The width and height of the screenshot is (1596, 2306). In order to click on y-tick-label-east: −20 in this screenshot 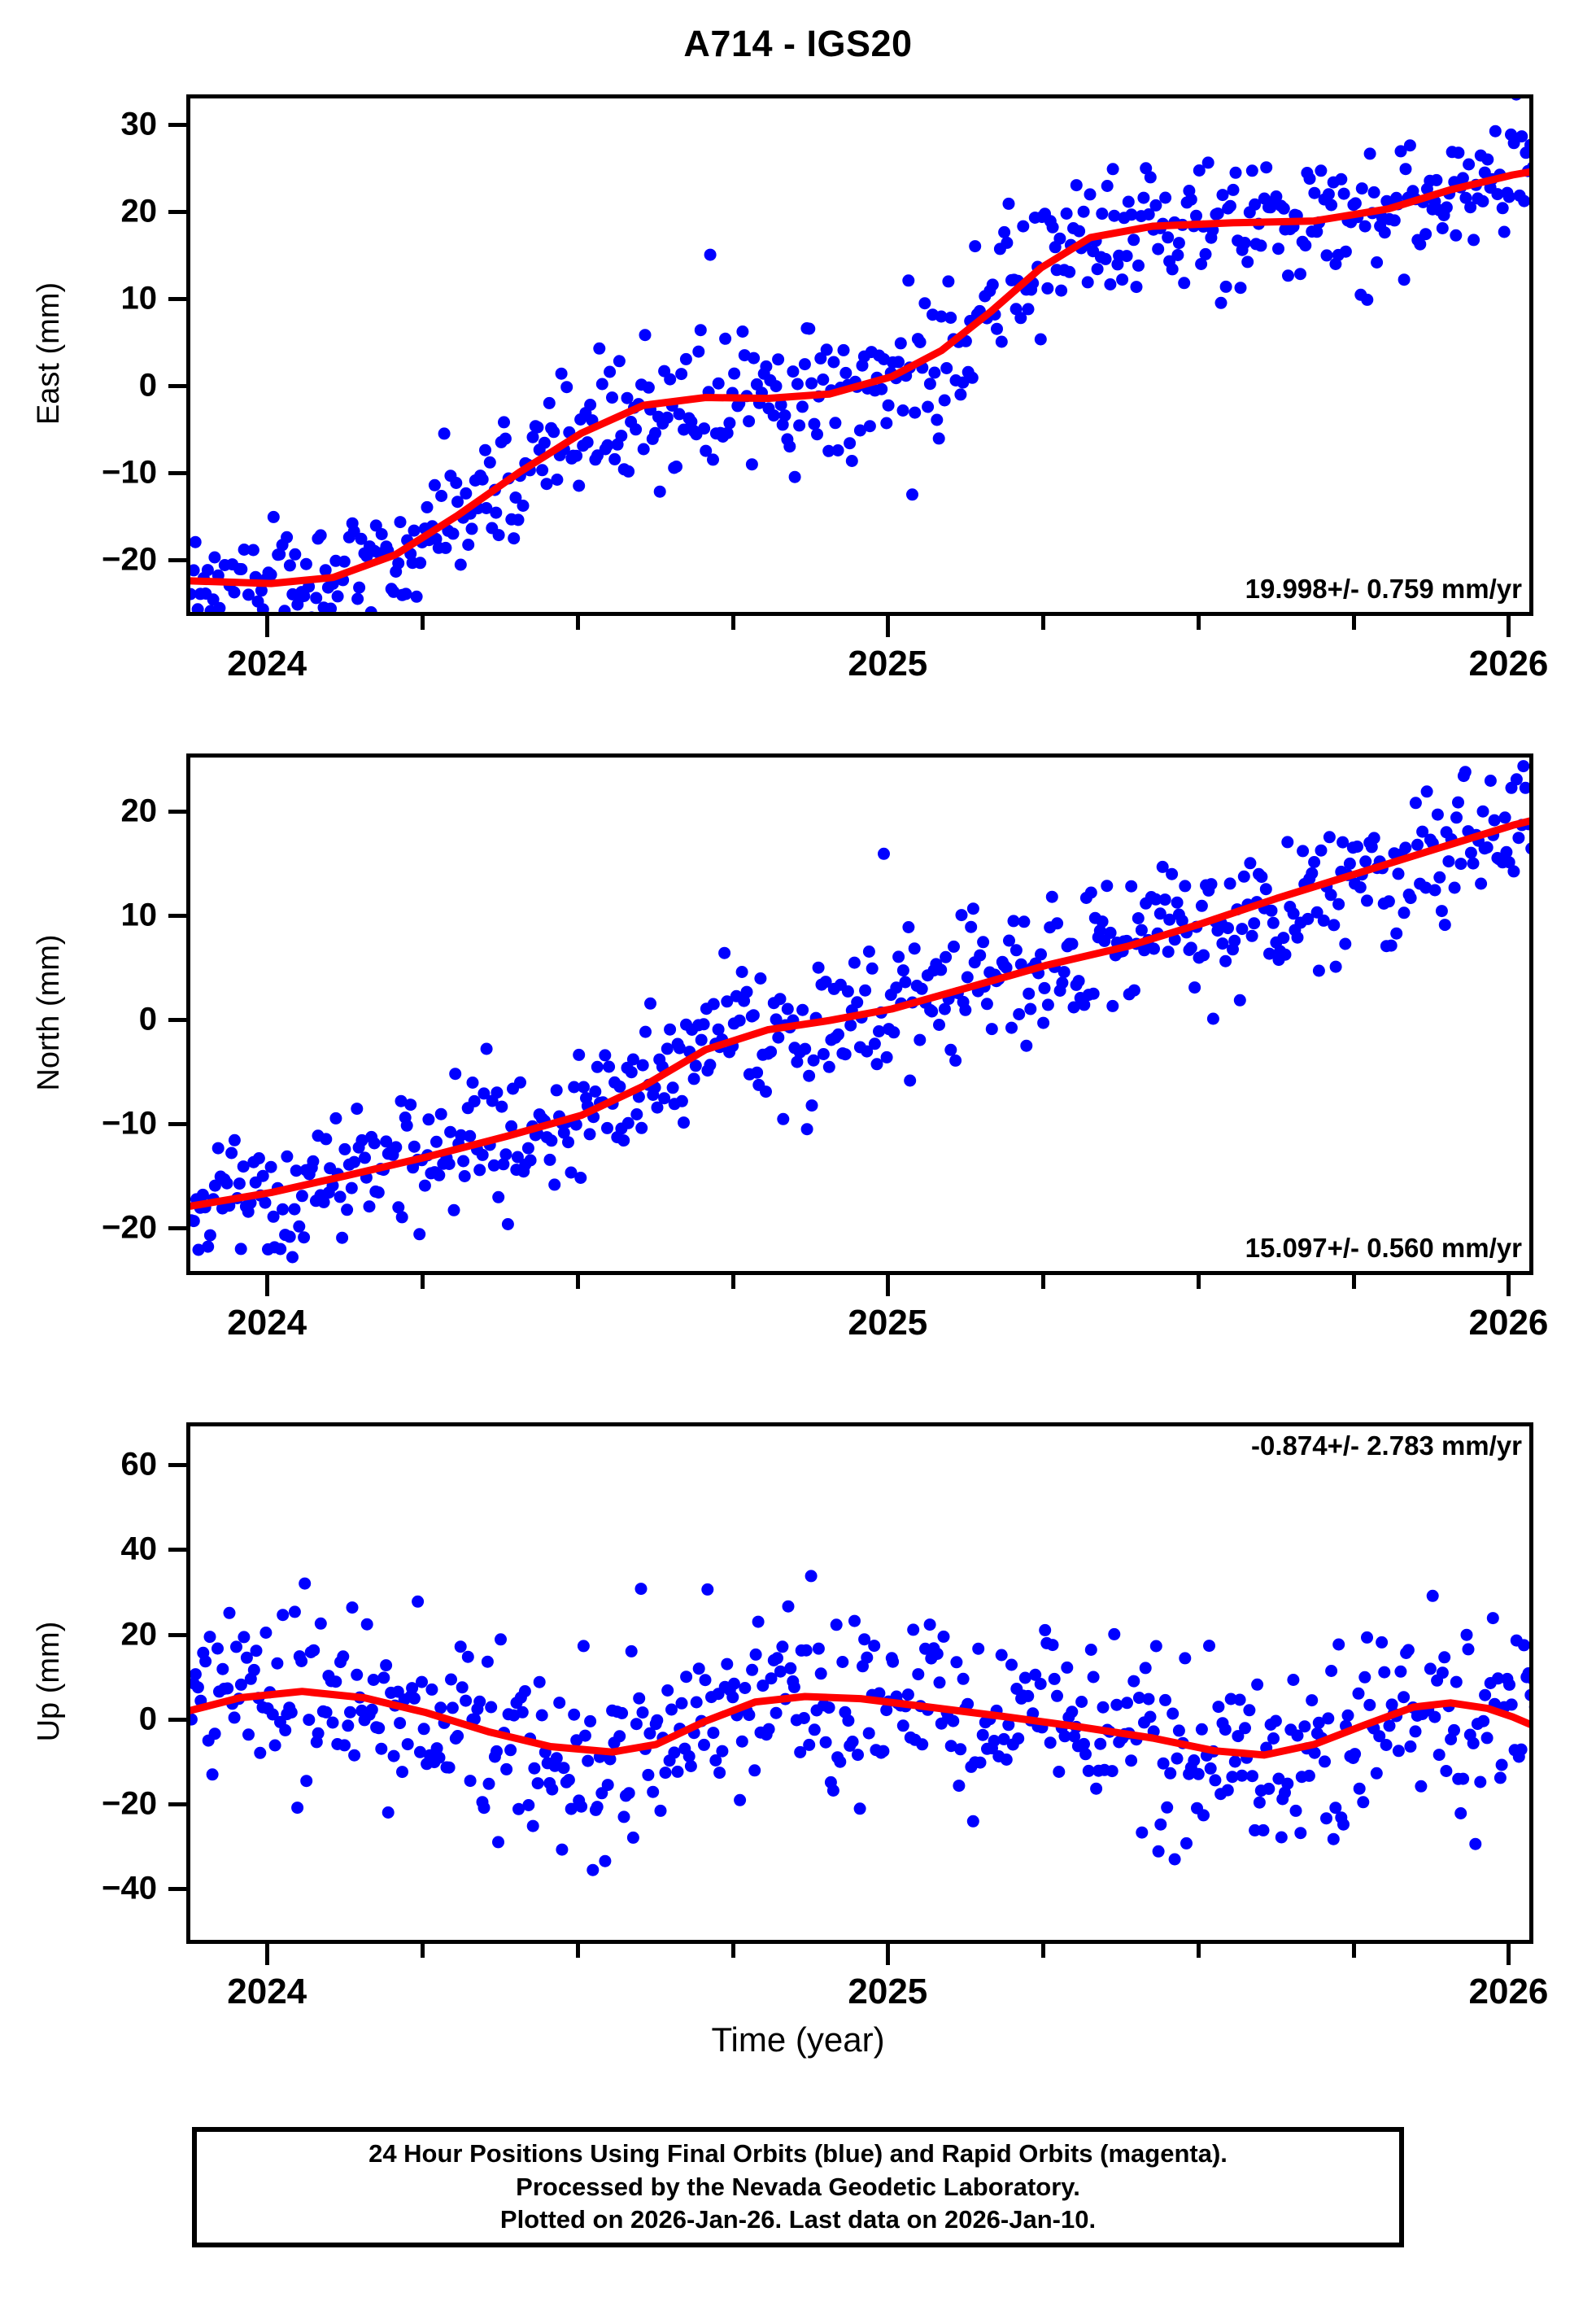, I will do `click(129, 559)`.